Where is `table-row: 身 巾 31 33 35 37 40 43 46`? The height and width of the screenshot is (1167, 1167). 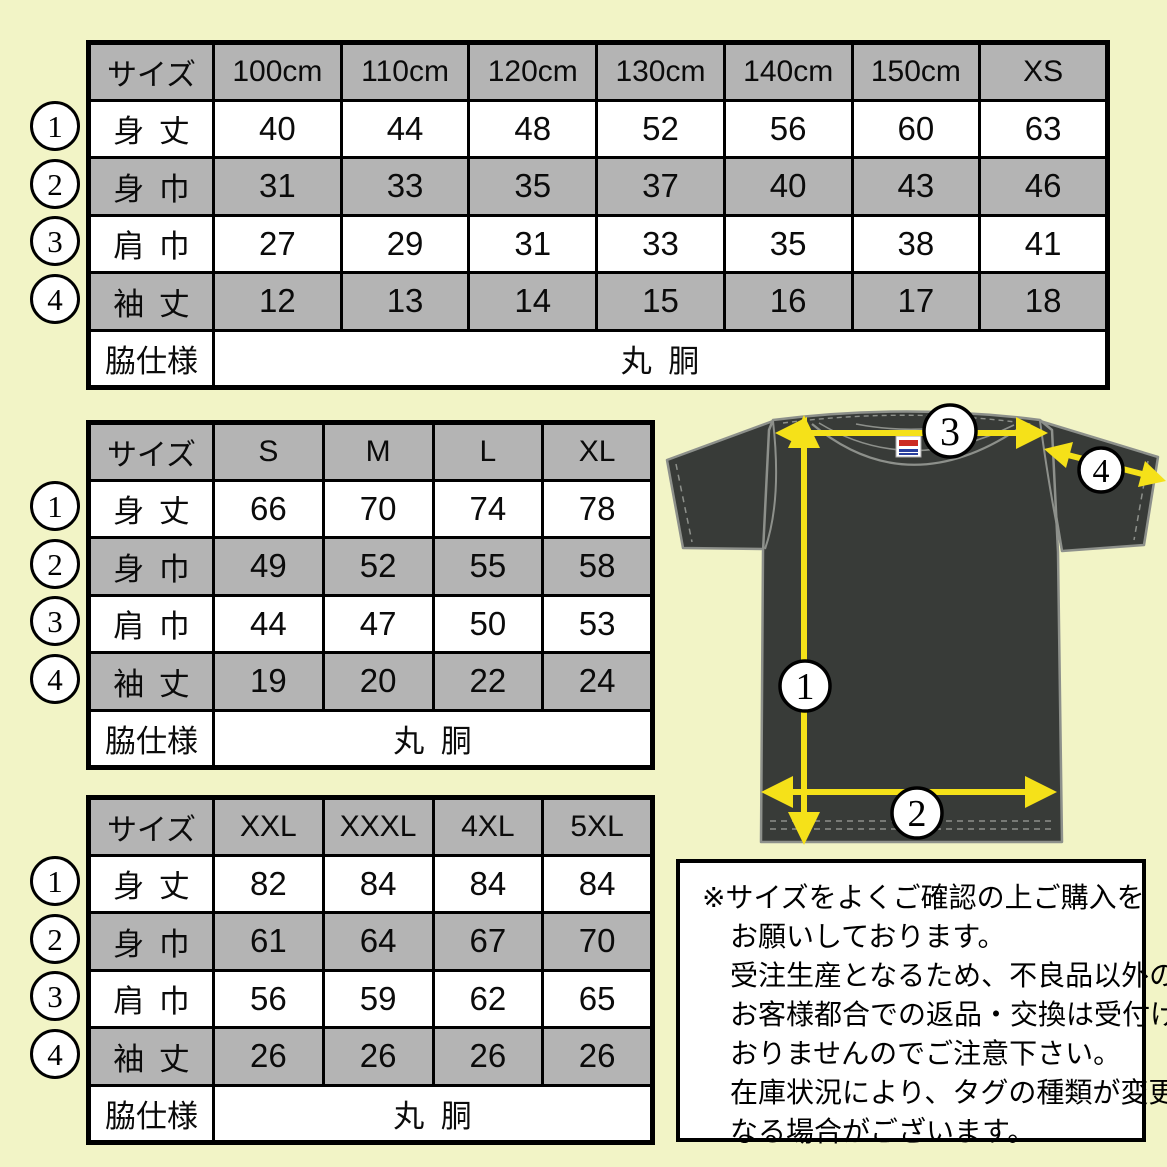
table-row: 身 巾 31 33 35 37 40 43 46 is located at coordinates (598, 186).